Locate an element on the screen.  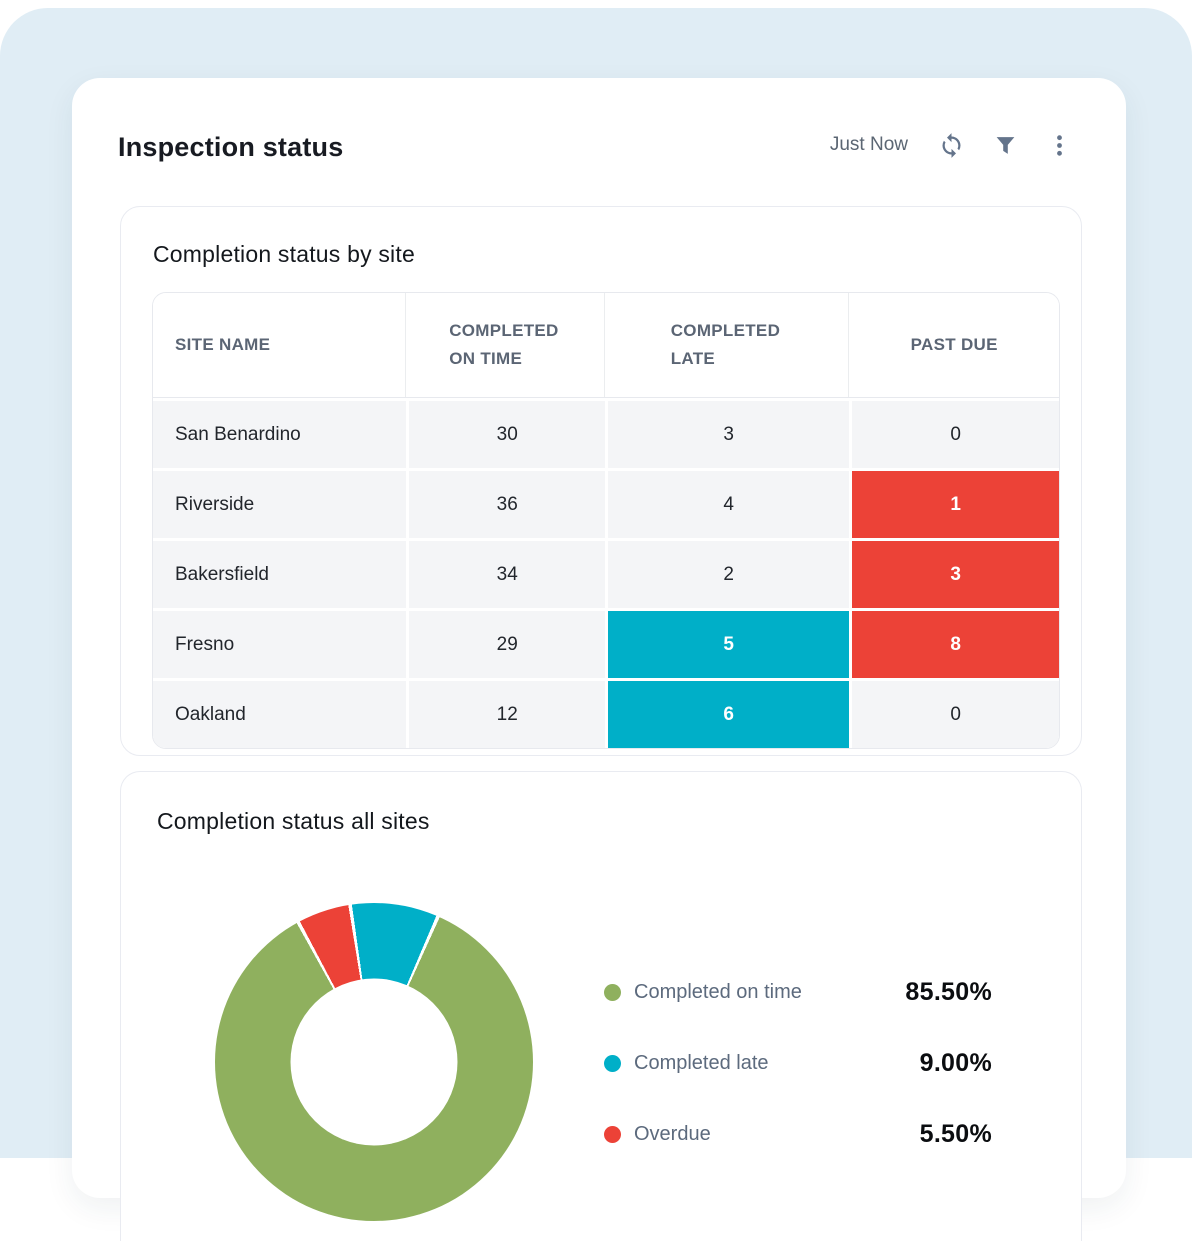
filter-icon is located at coordinates (1005, 145).